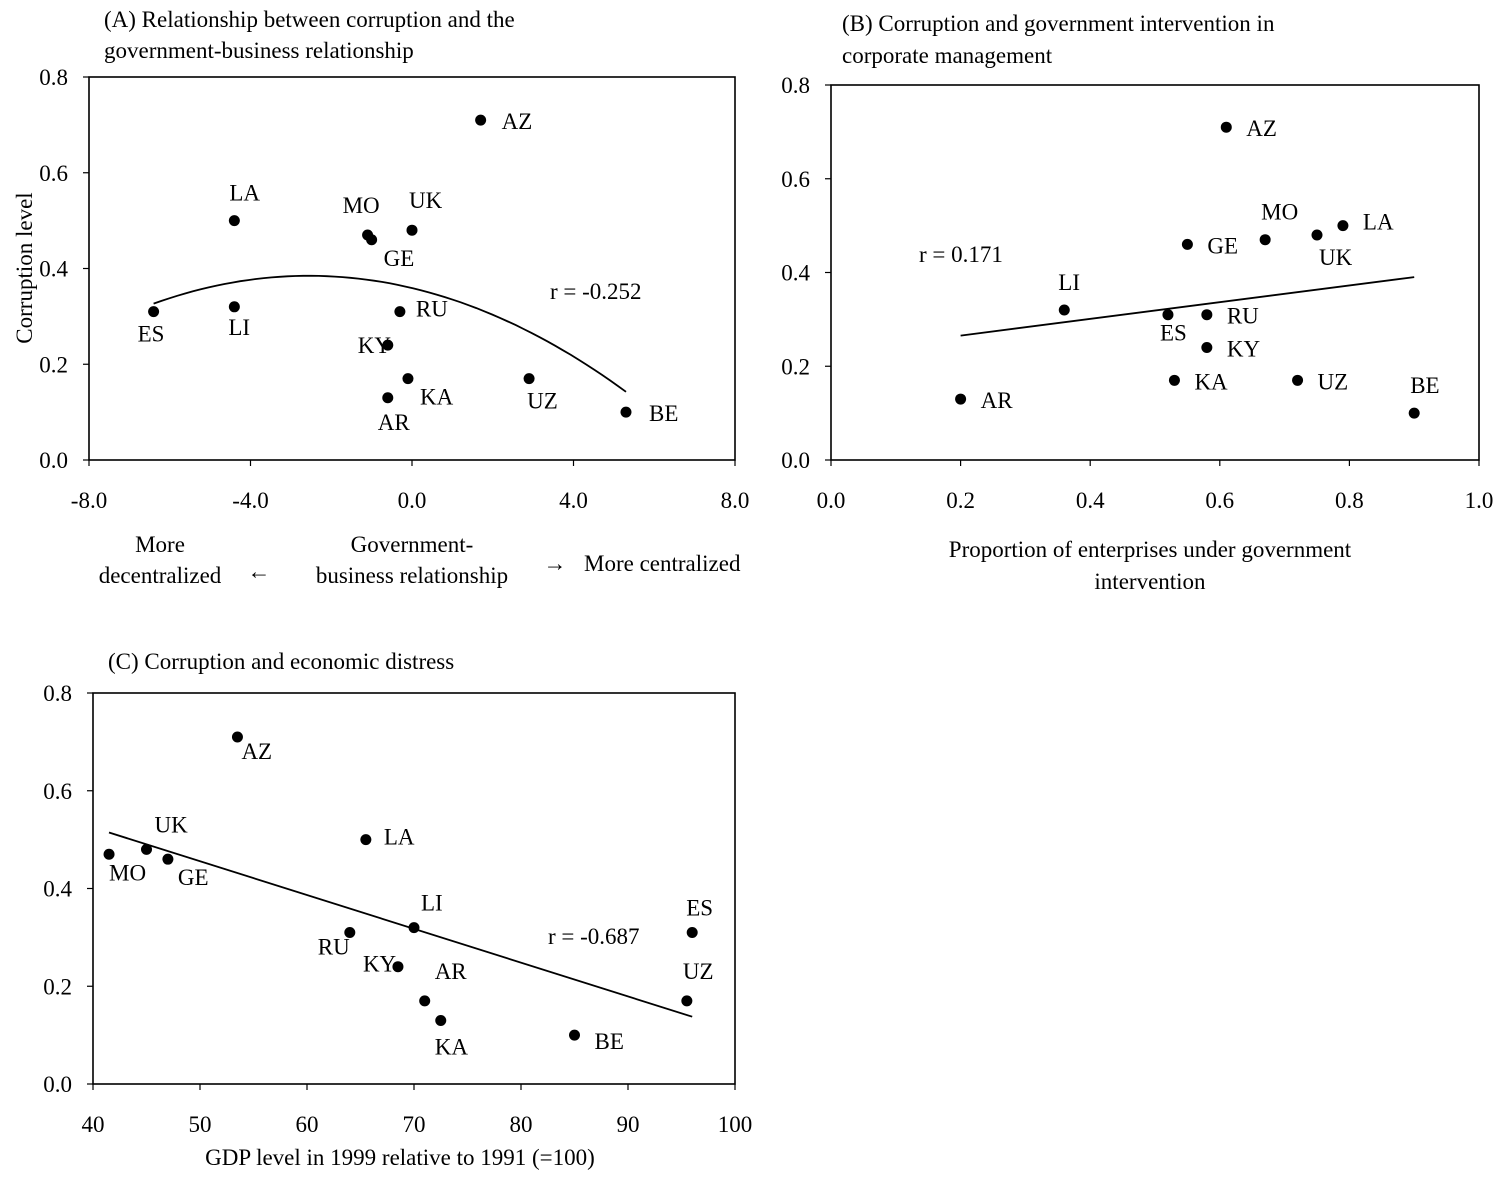 The width and height of the screenshot is (1506, 1183). I want to click on chart-title-line-2: government-business relationship, so click(259, 50).